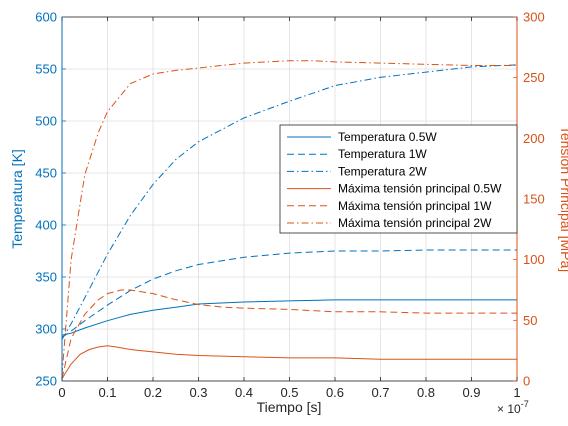 The width and height of the screenshot is (568, 426). I want to click on x-tick-label: 0.8, so click(426, 392).